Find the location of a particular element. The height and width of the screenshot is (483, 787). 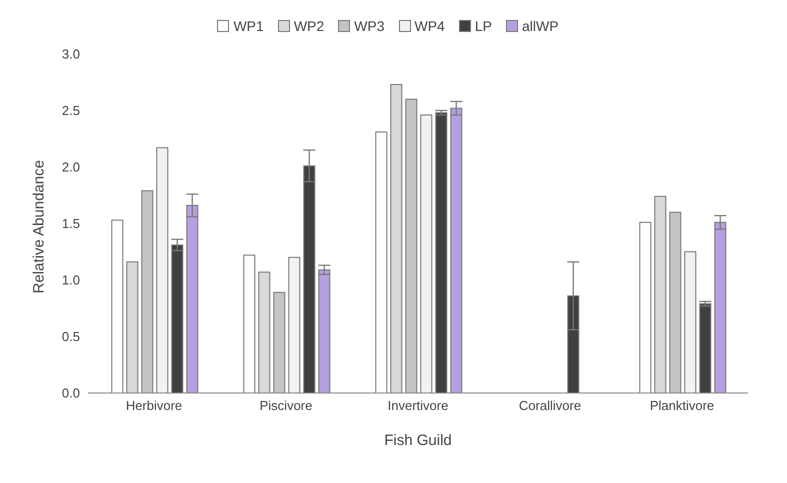

legend-label: WP3 is located at coordinates (369, 26).